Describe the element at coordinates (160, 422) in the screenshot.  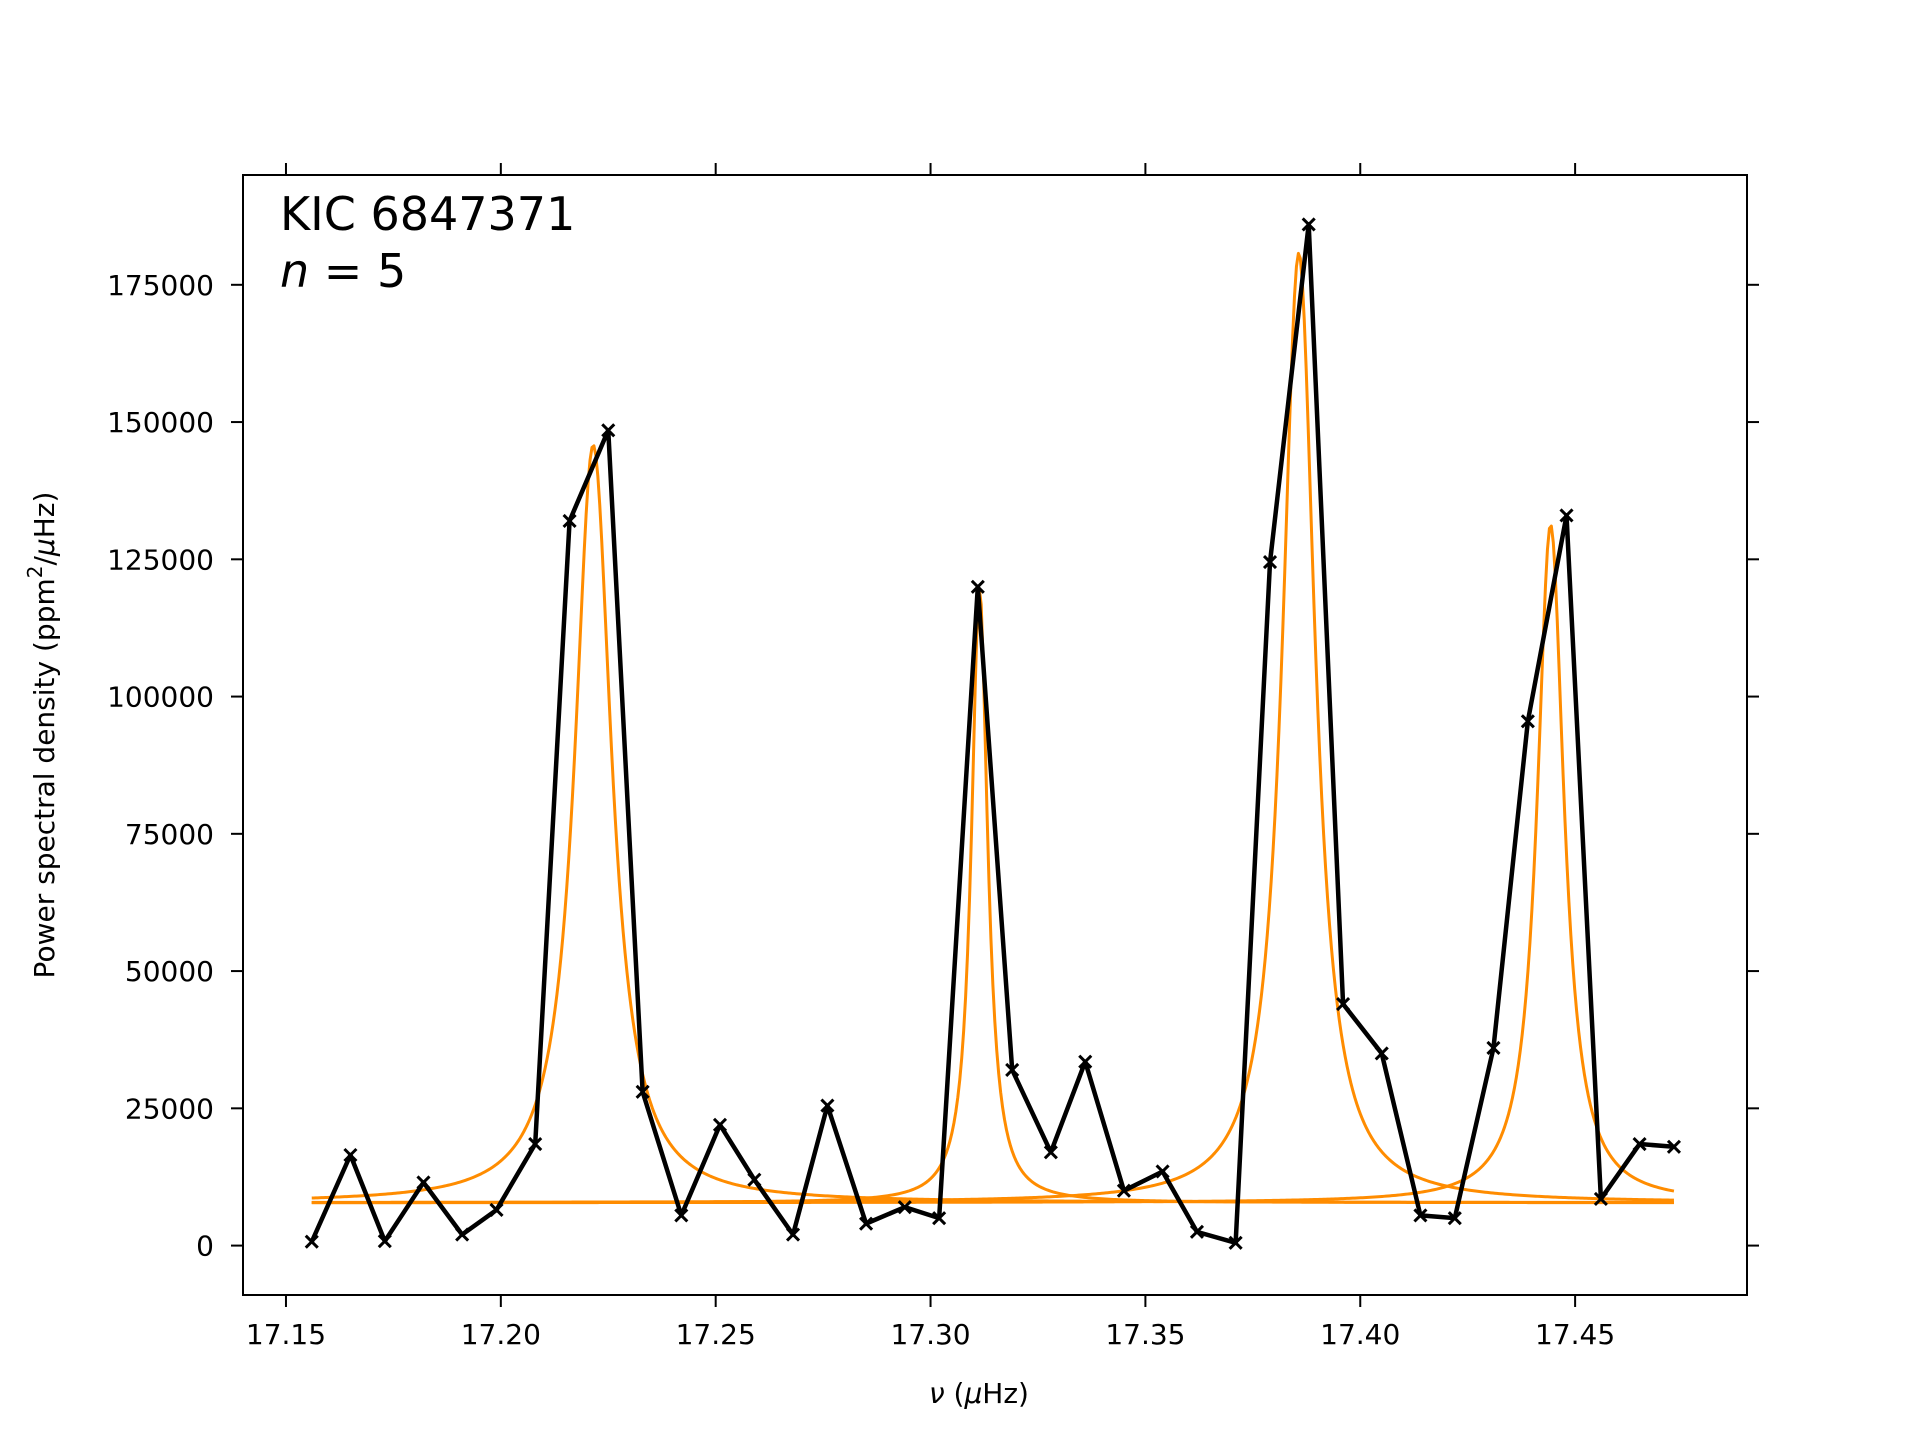
I see `y-tick-label: 150000` at that location.